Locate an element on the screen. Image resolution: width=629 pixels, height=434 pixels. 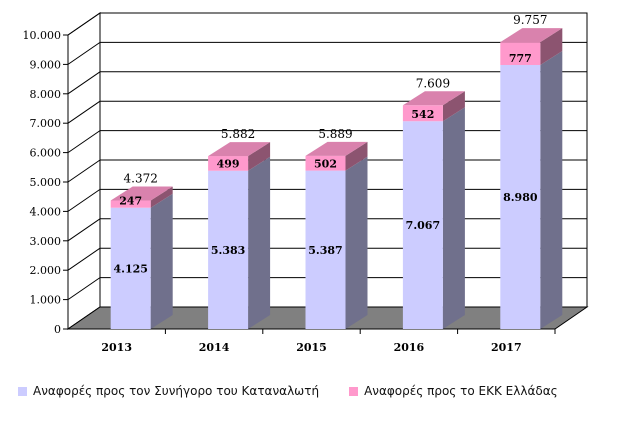
data-label: 7.067 is located at coordinates (423, 225).